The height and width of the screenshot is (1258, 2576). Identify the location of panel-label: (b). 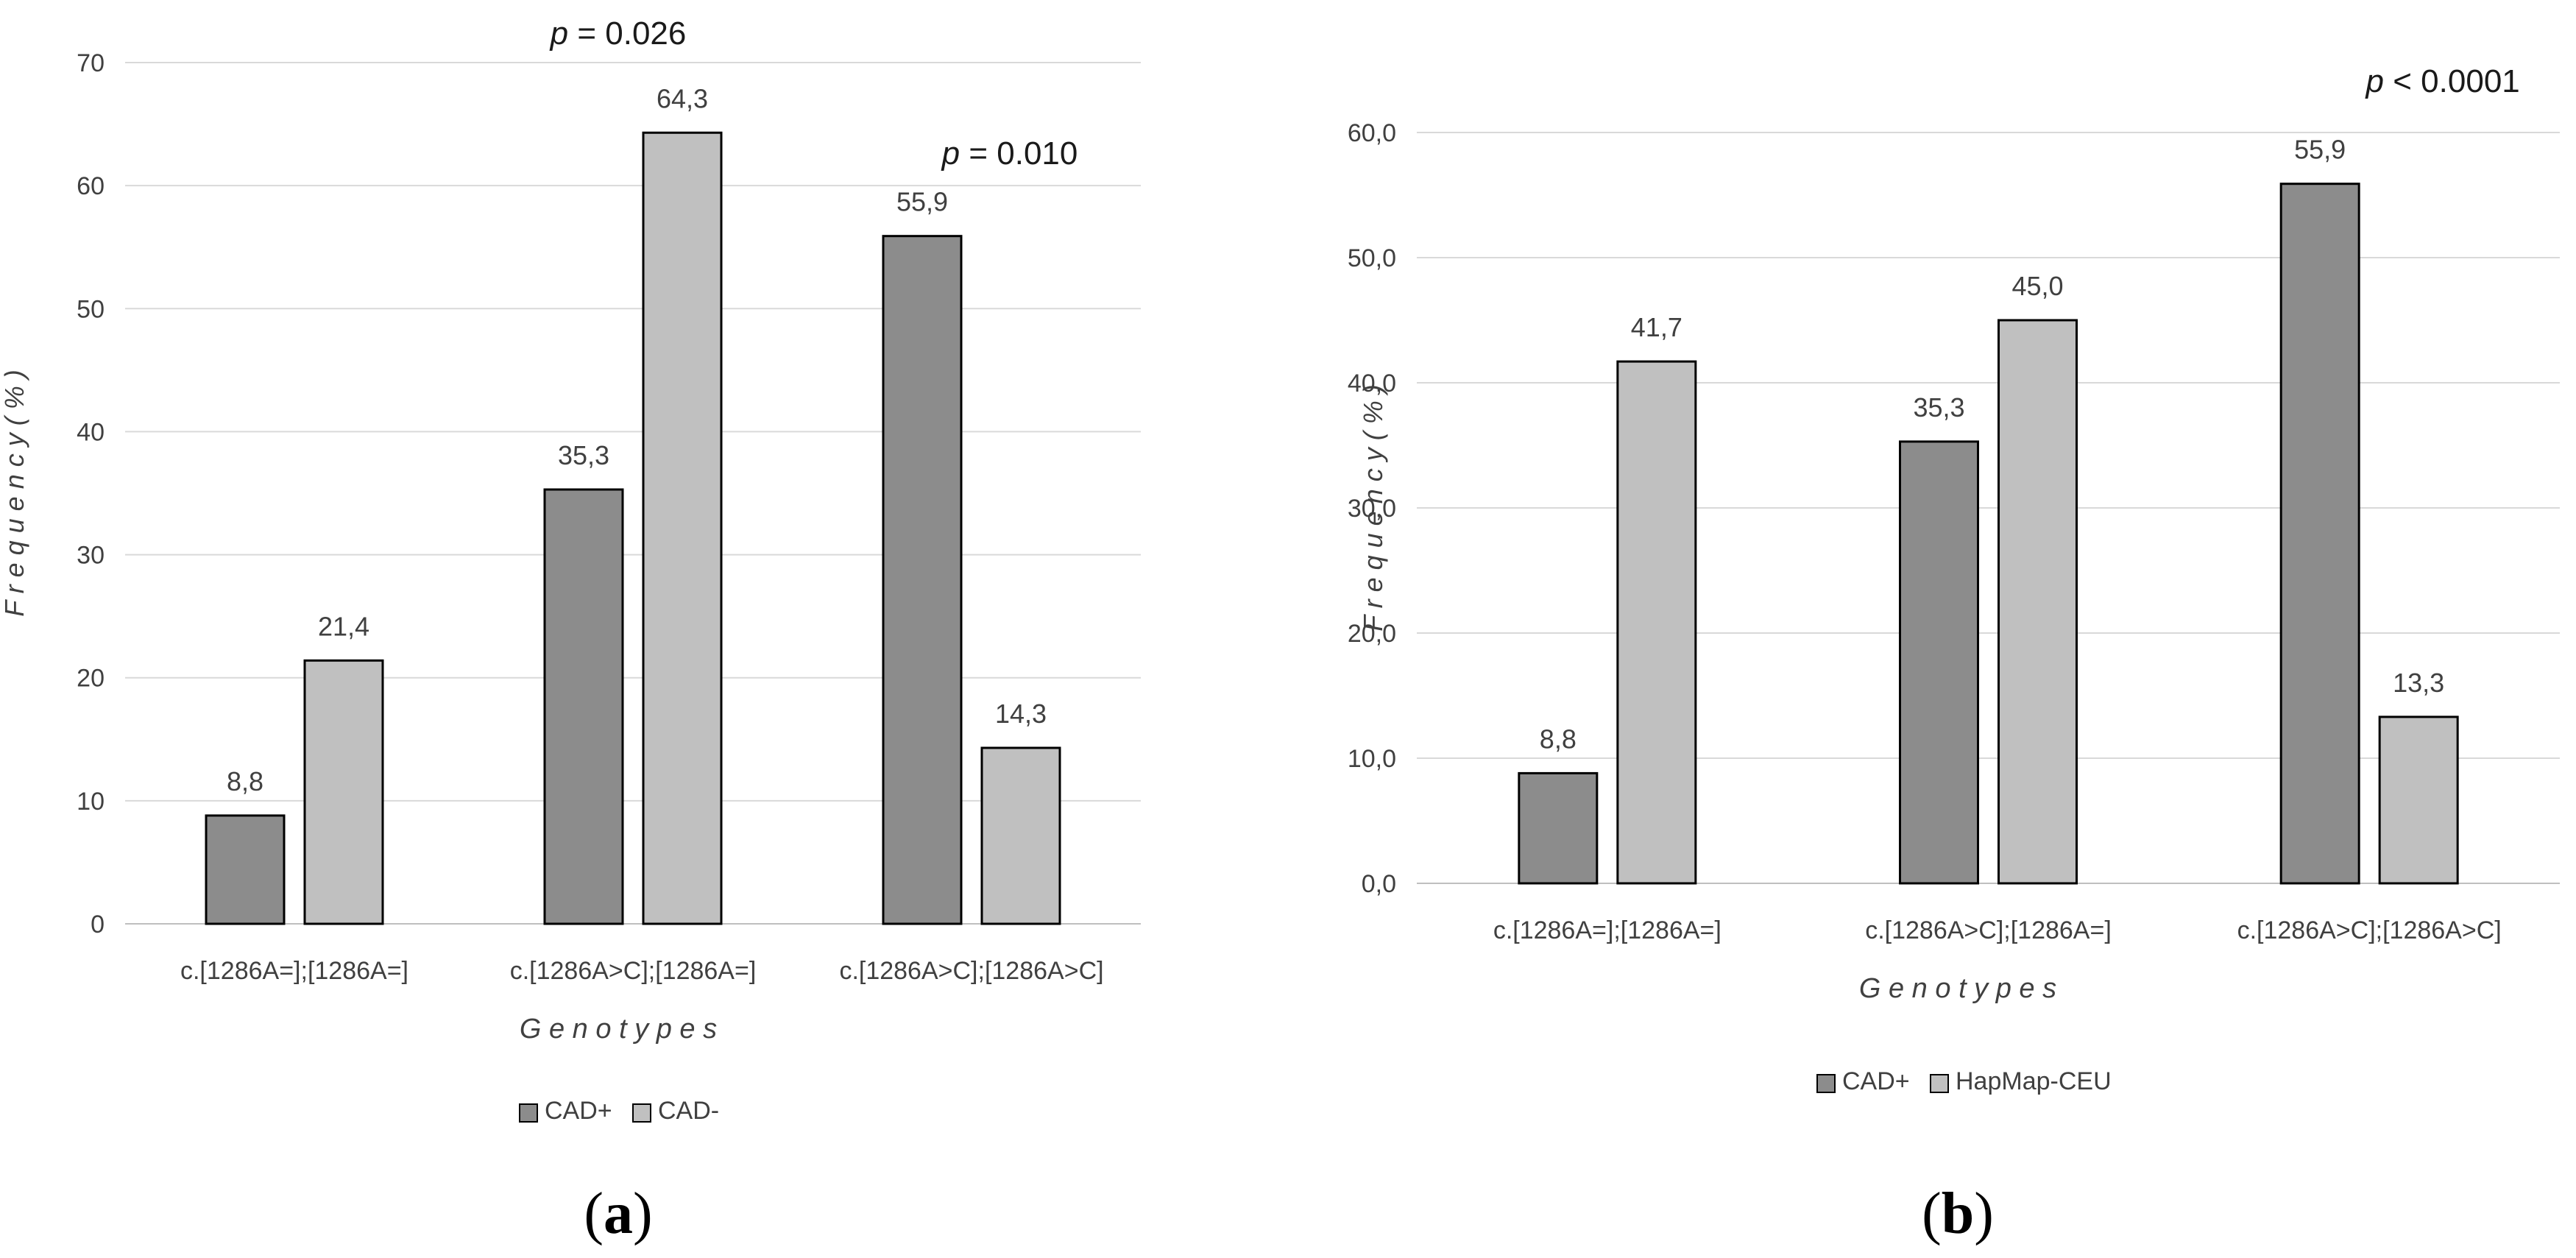
(1958, 1213).